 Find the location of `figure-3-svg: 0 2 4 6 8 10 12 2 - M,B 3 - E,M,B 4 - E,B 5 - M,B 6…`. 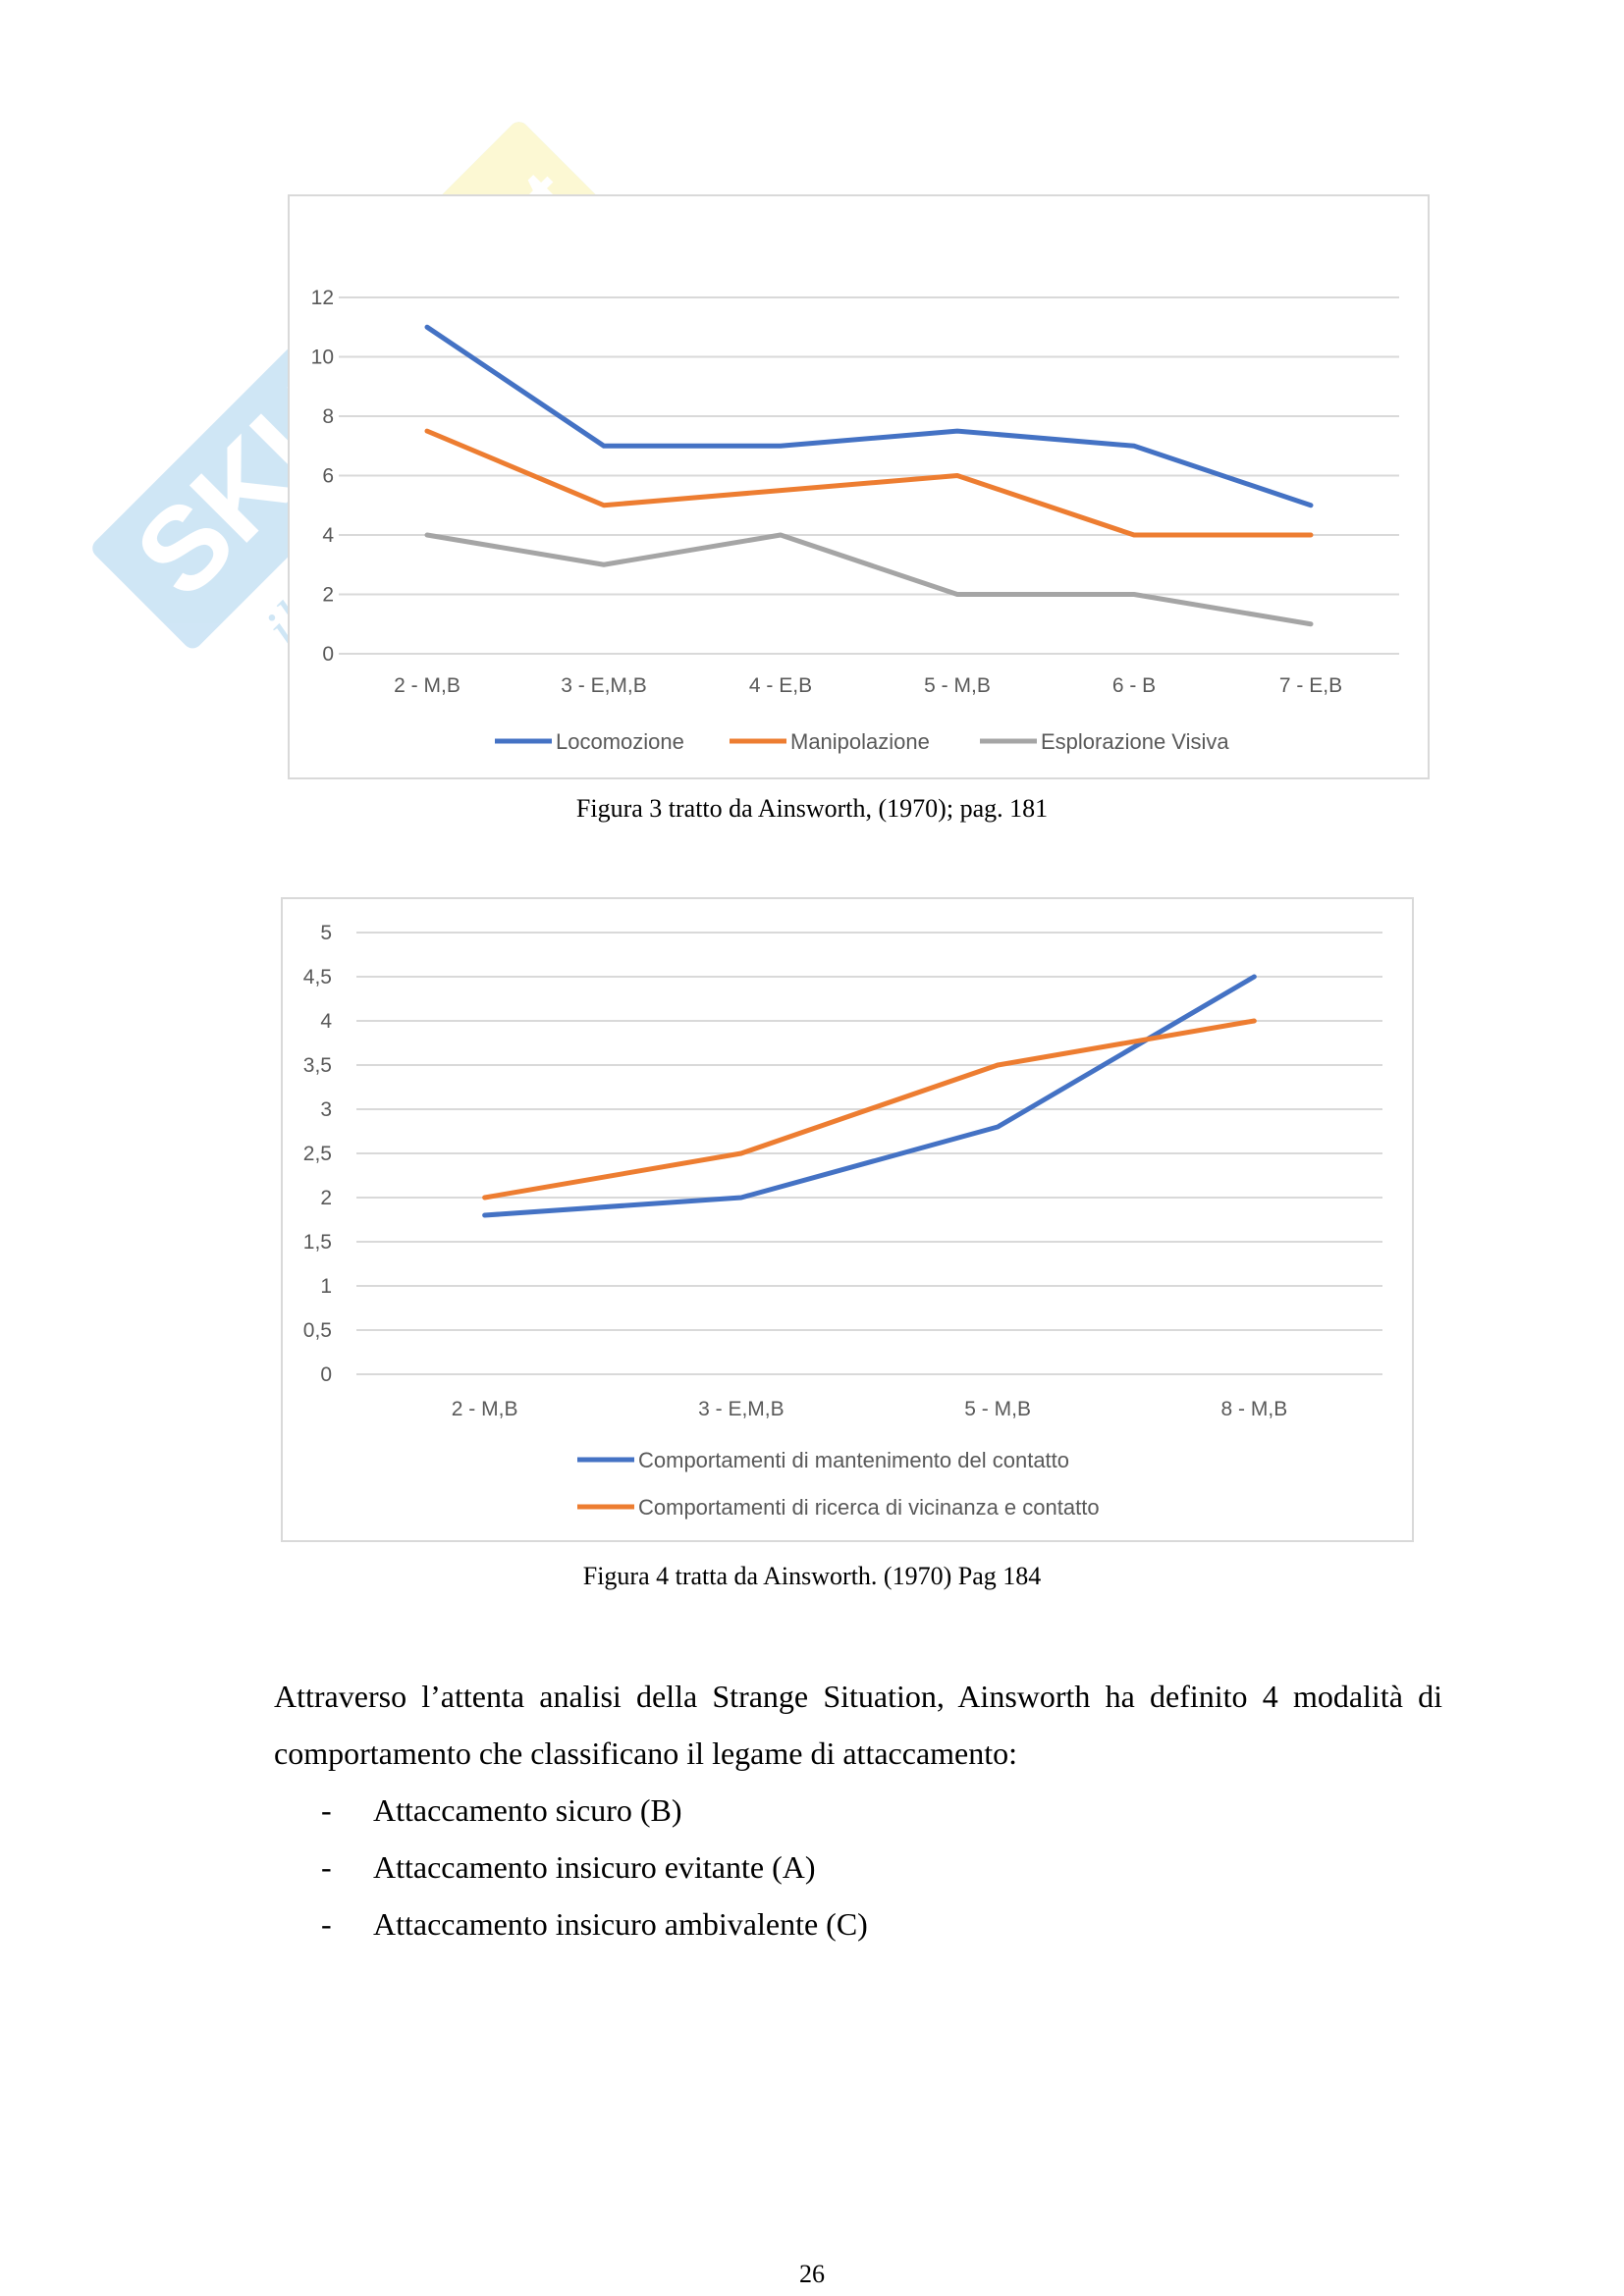

figure-3-svg: 0 2 4 6 8 10 12 2 - M,B 3 - E,M,B 4 - E,B 5 - M,B 6… is located at coordinates (855, 520).